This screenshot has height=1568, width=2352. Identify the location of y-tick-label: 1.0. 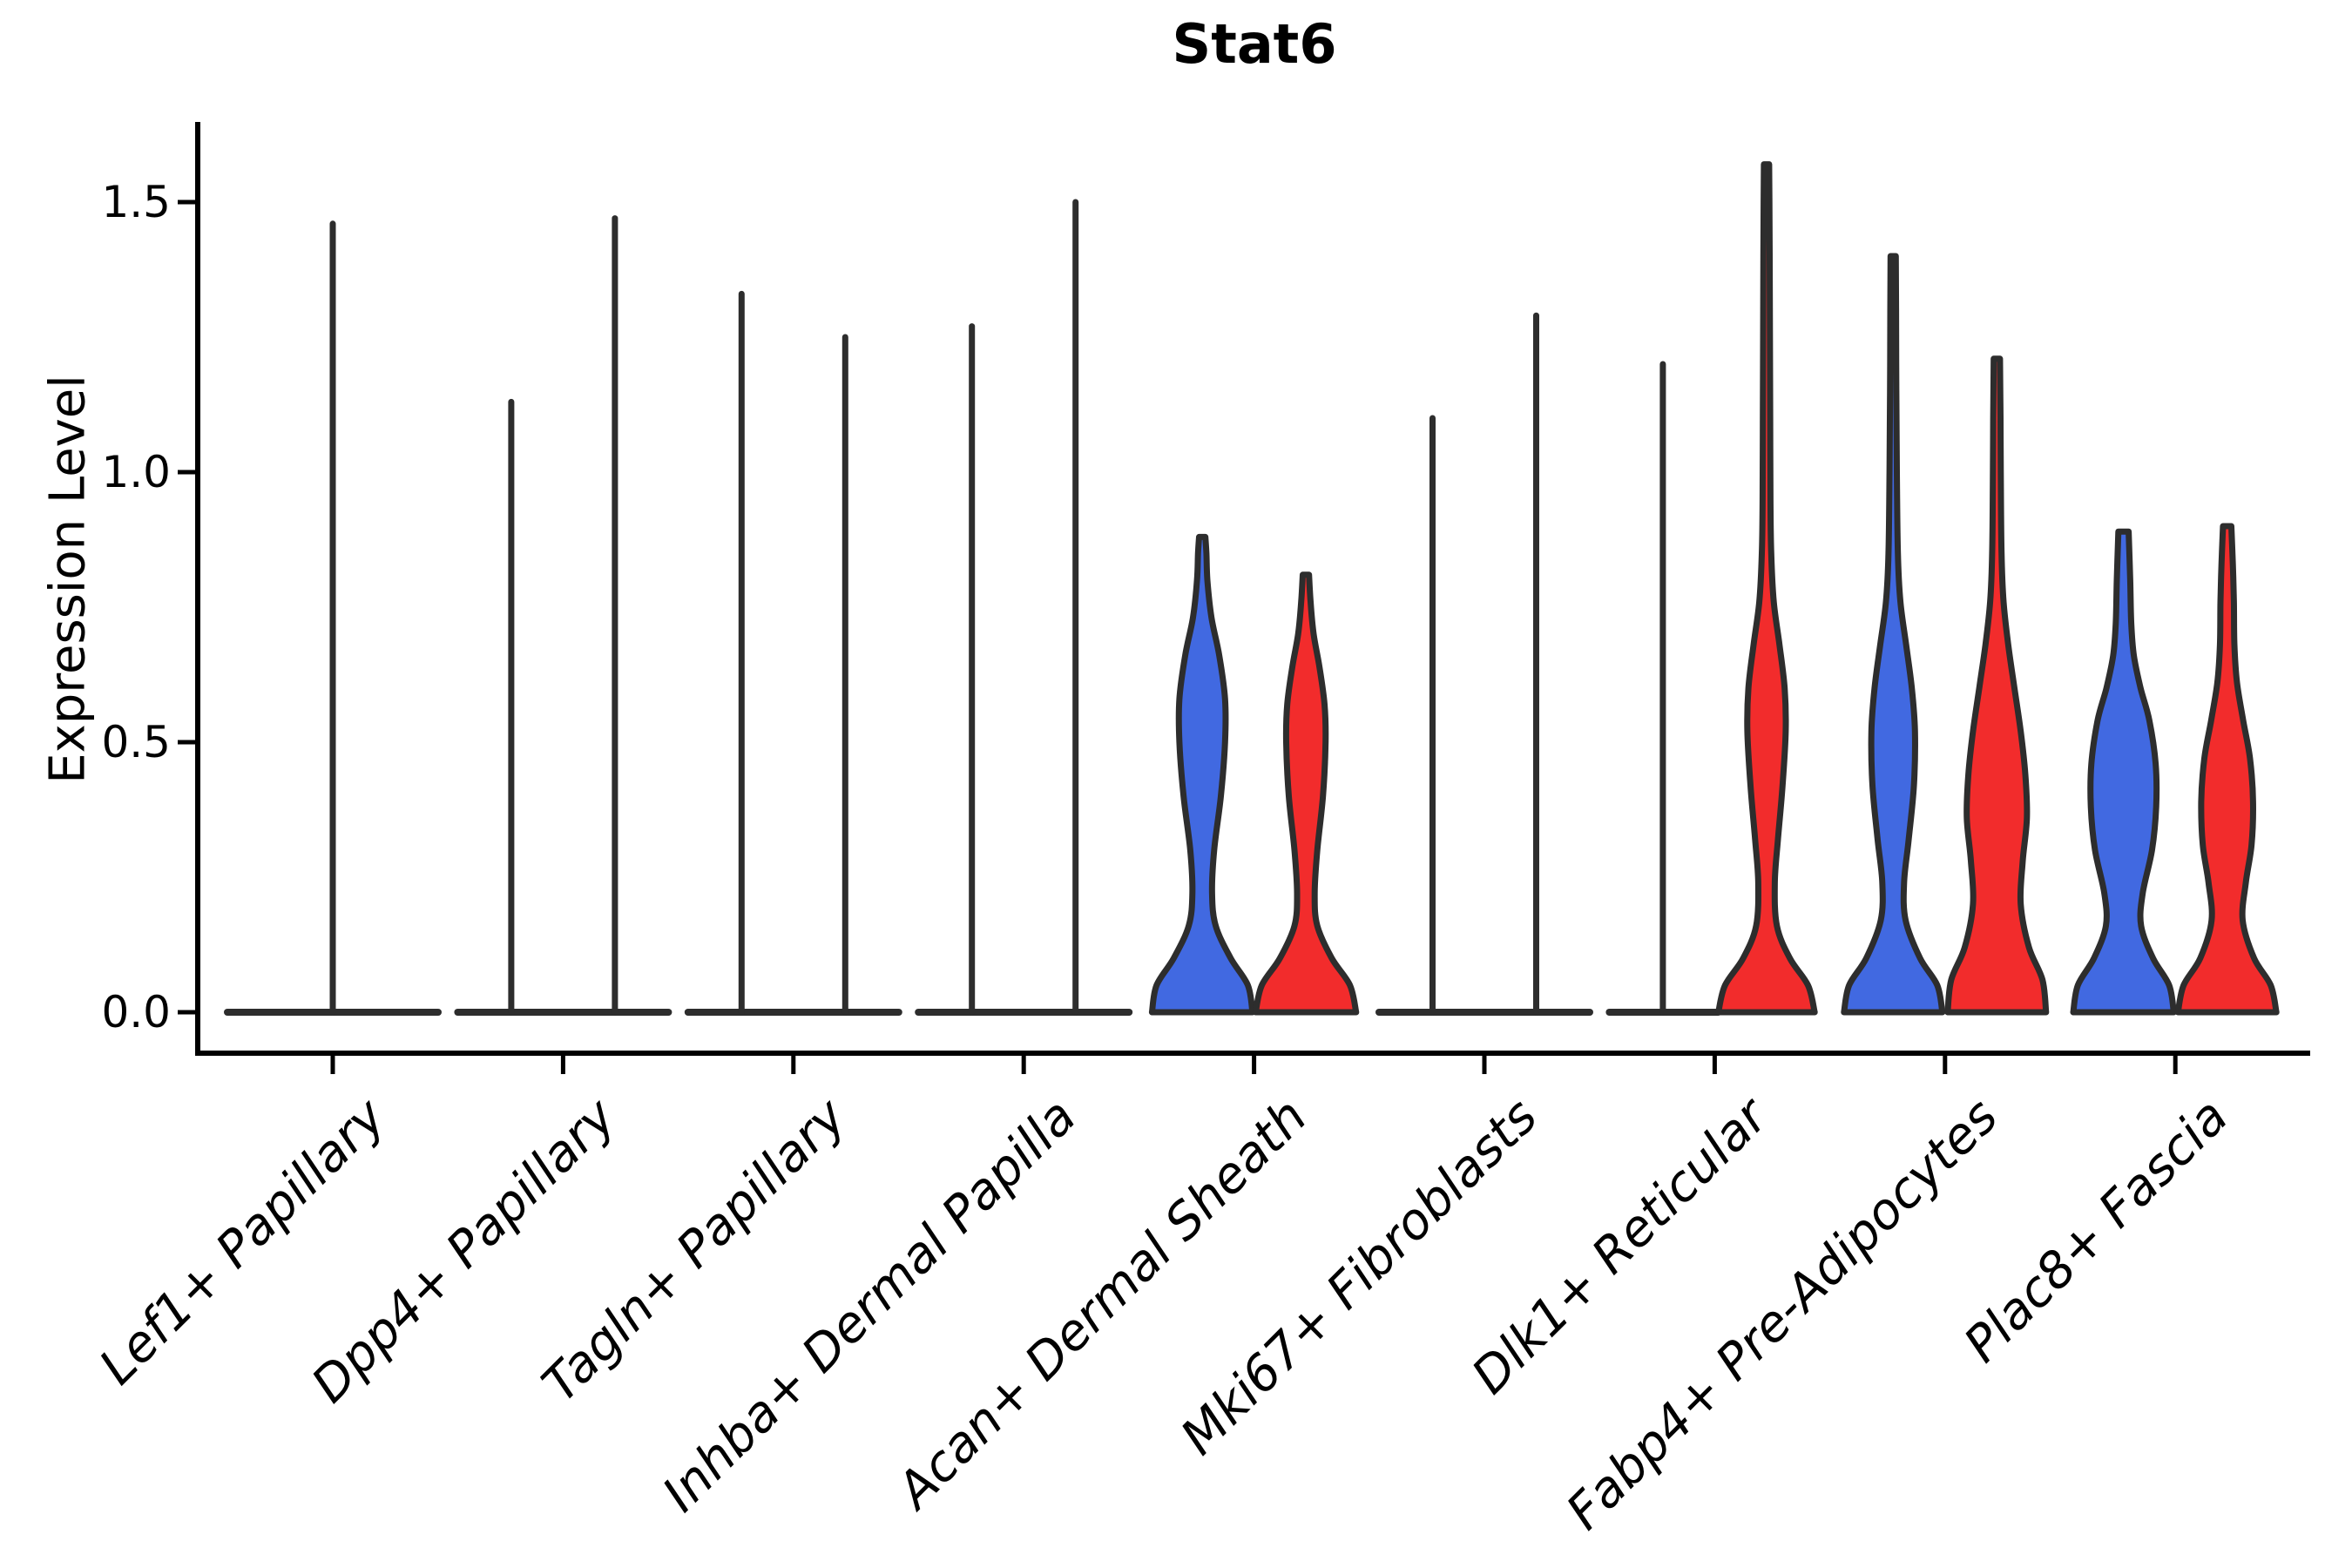
(136, 472).